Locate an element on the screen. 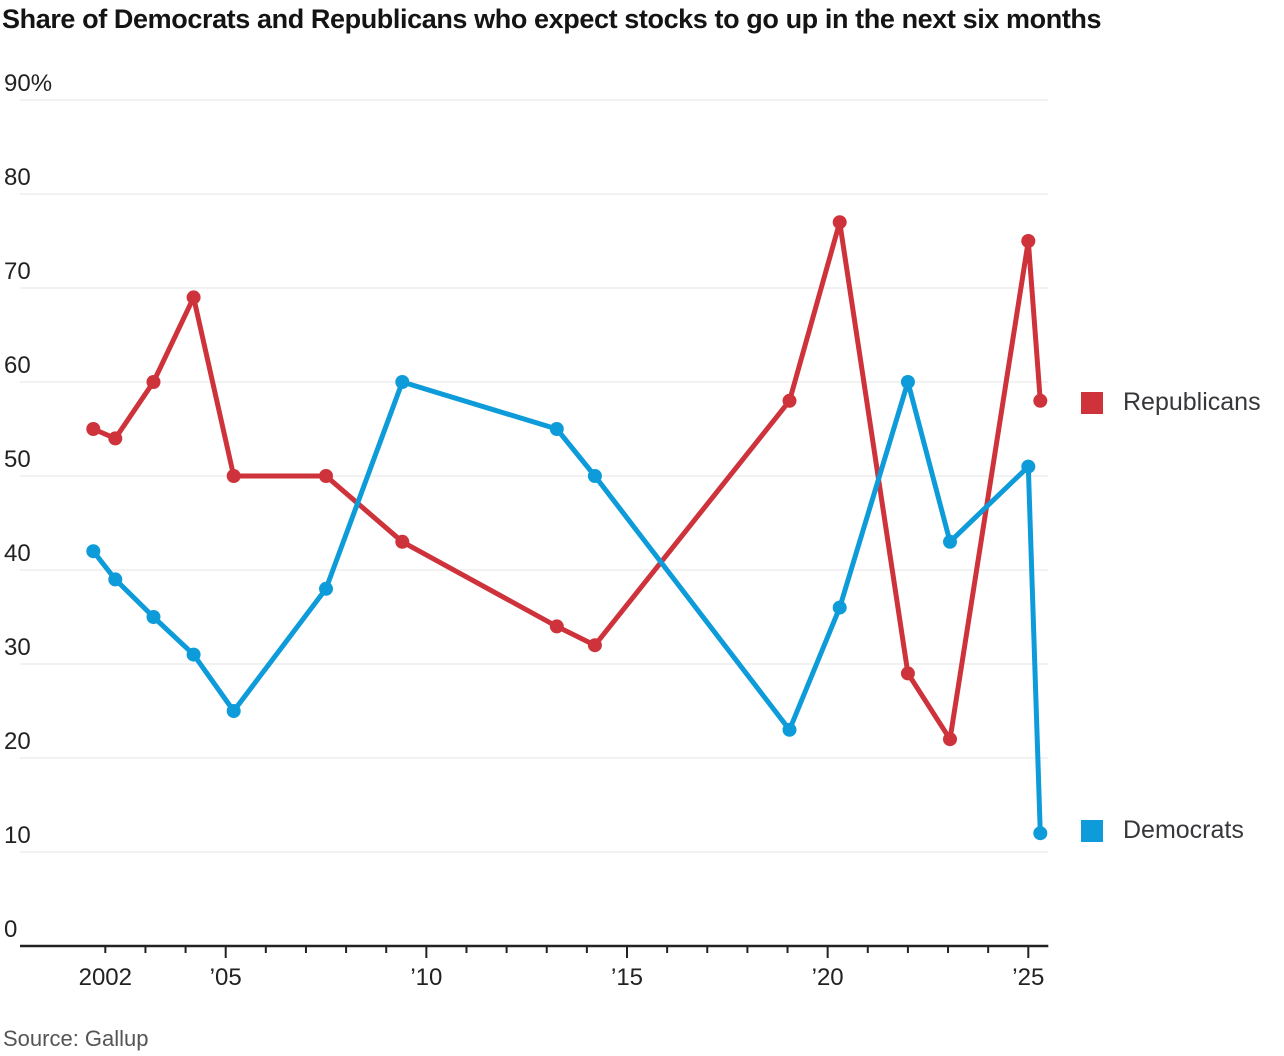  x-tick-label: ’15 is located at coordinates (627, 977).